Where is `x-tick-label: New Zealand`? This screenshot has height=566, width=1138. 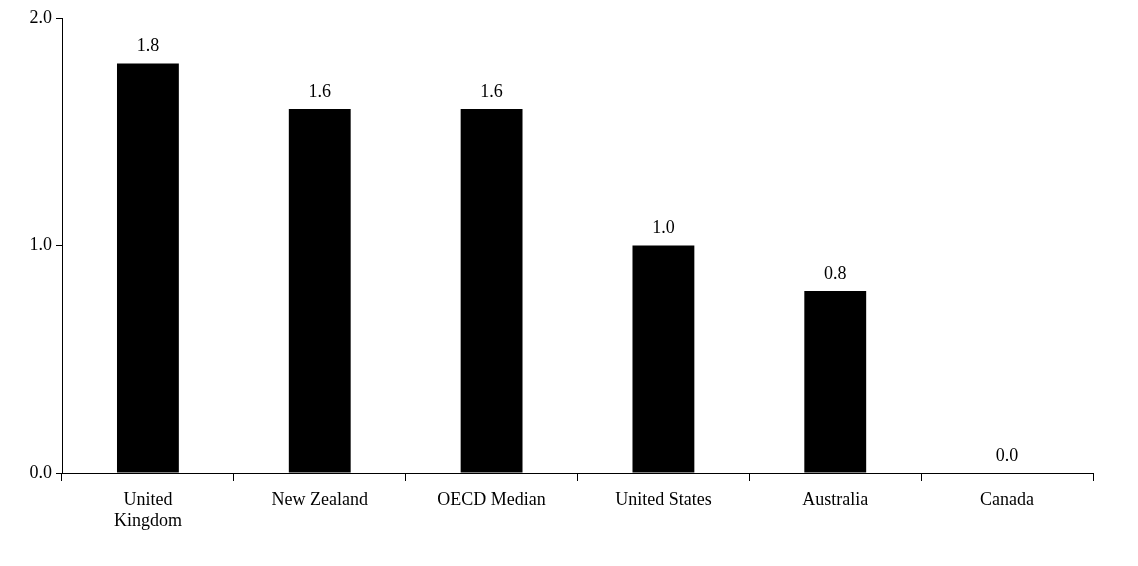
x-tick-label: New Zealand is located at coordinates (319, 498).